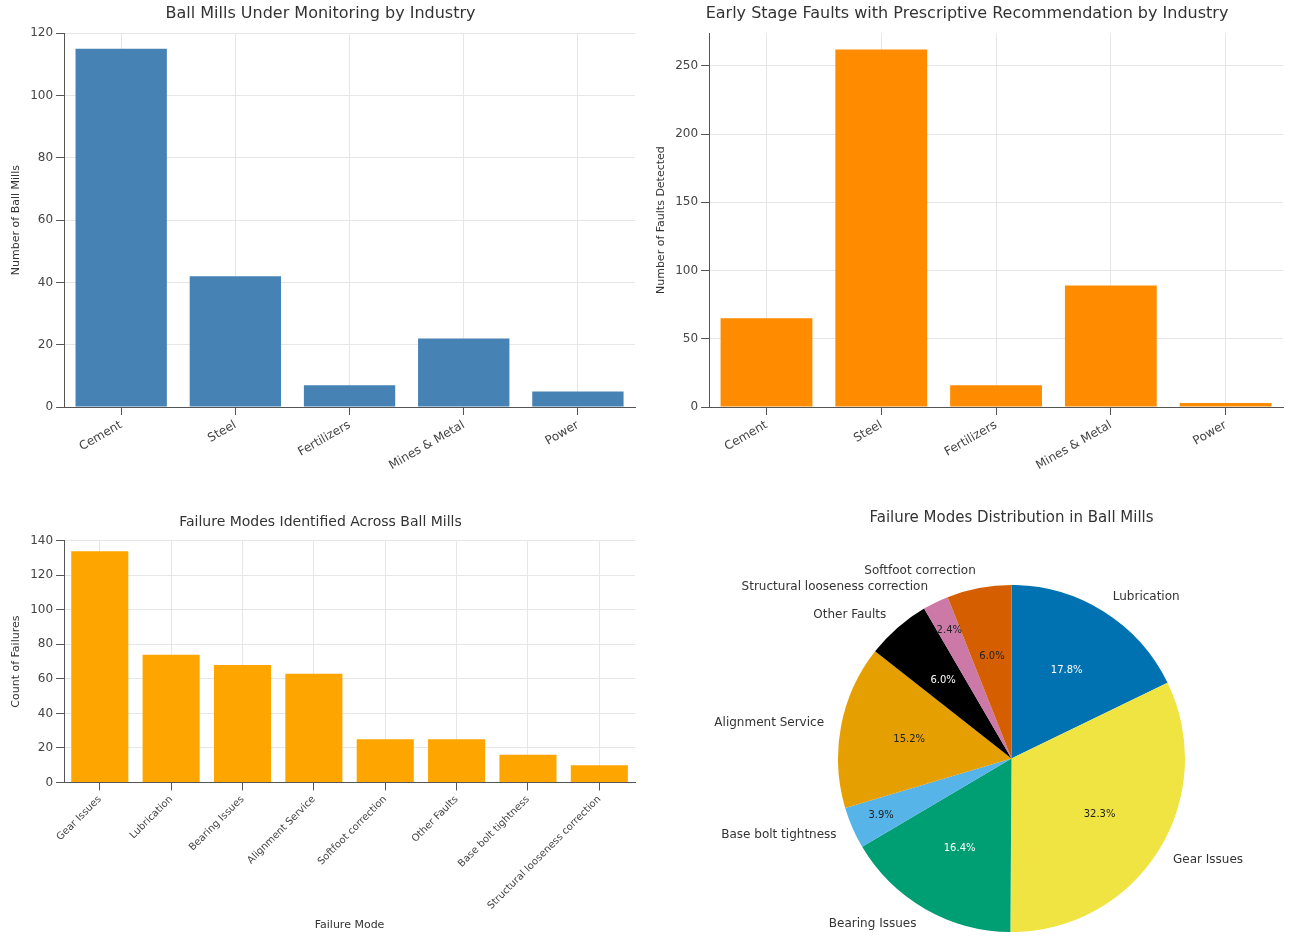 The width and height of the screenshot is (1293, 940). I want to click on y-tick-label: 250, so click(687, 65).